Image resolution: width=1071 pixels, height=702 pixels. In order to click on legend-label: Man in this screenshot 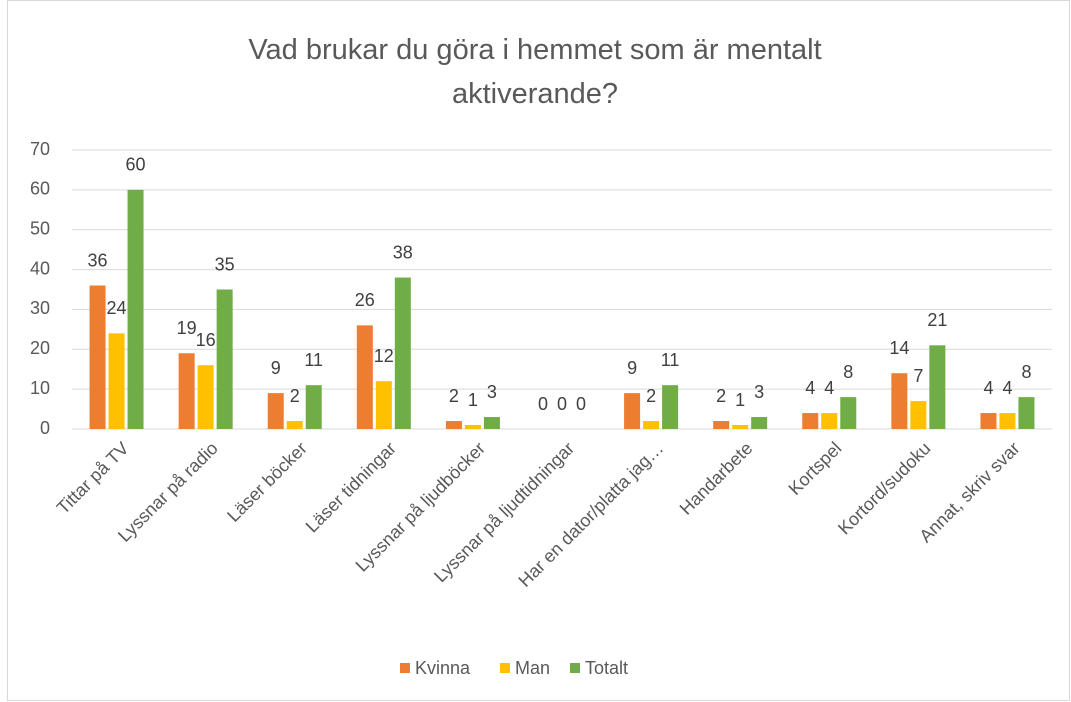, I will do `click(532, 668)`.